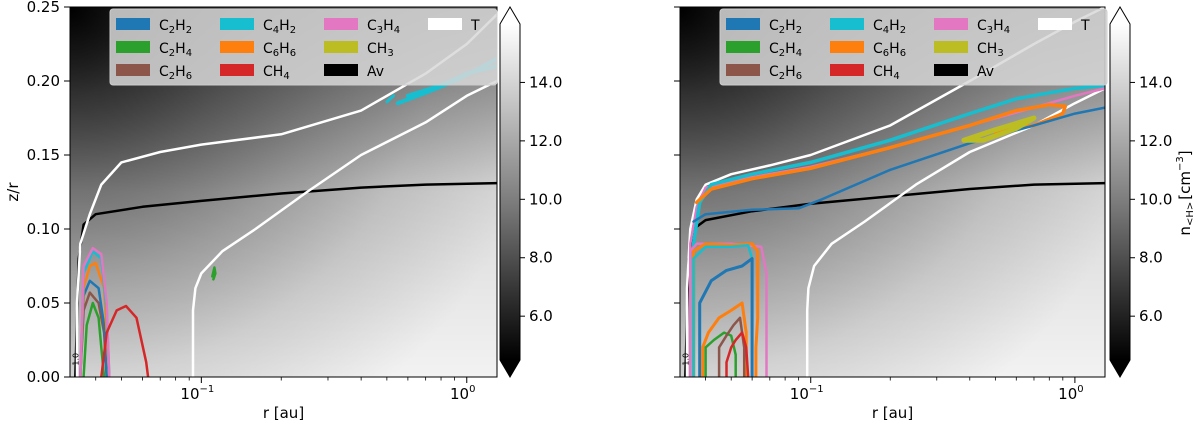 Image resolution: width=1200 pixels, height=426 pixels. I want to click on y-tick-label: 0.20, so click(43, 81).